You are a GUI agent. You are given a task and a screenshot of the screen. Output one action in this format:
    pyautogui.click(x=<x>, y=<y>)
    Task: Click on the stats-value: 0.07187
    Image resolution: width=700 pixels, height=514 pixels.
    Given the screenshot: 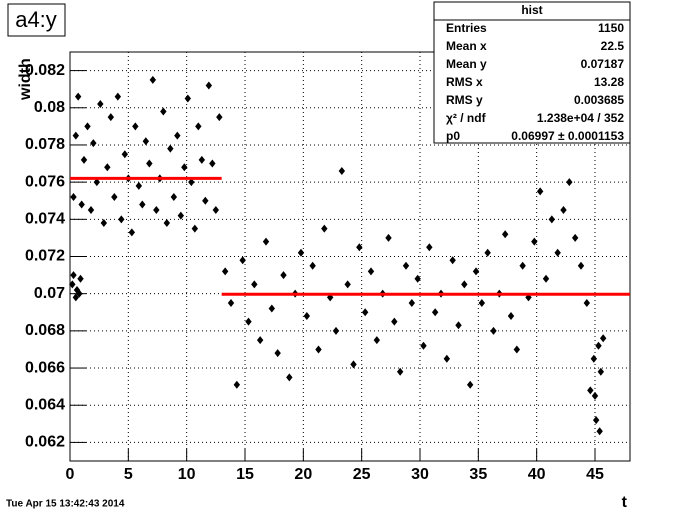 What is the action you would take?
    pyautogui.click(x=603, y=64)
    